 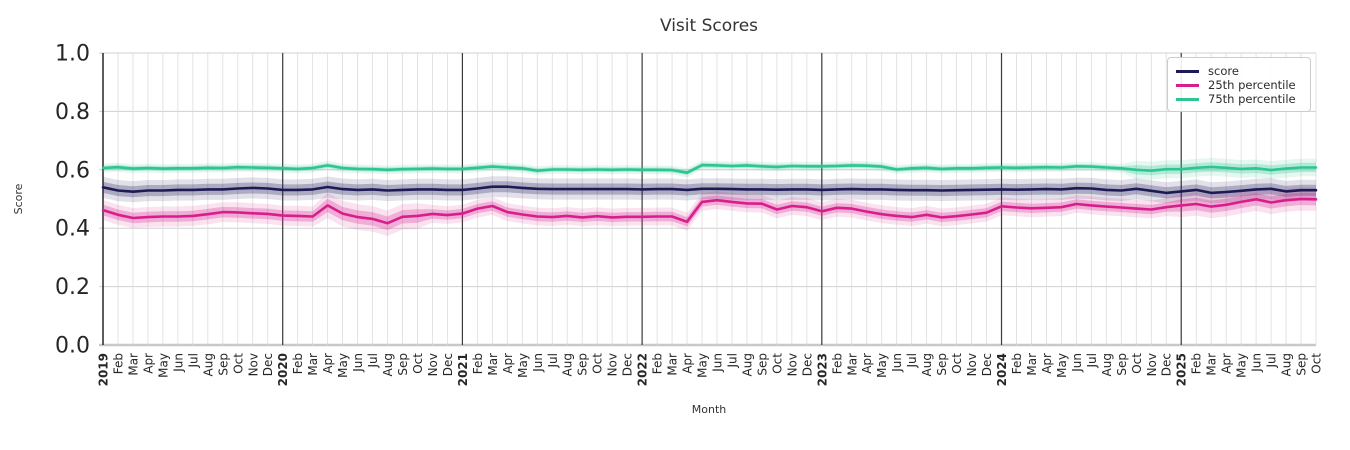 I want to click on legend-item-score: score, so click(x=1239, y=71).